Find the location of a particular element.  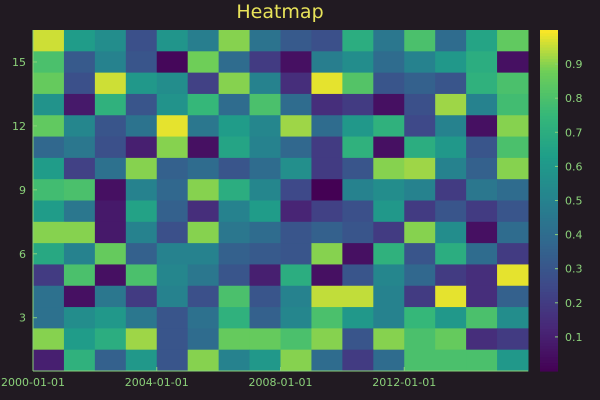

colorbar-tick-label: 0.4 is located at coordinates (574, 235).